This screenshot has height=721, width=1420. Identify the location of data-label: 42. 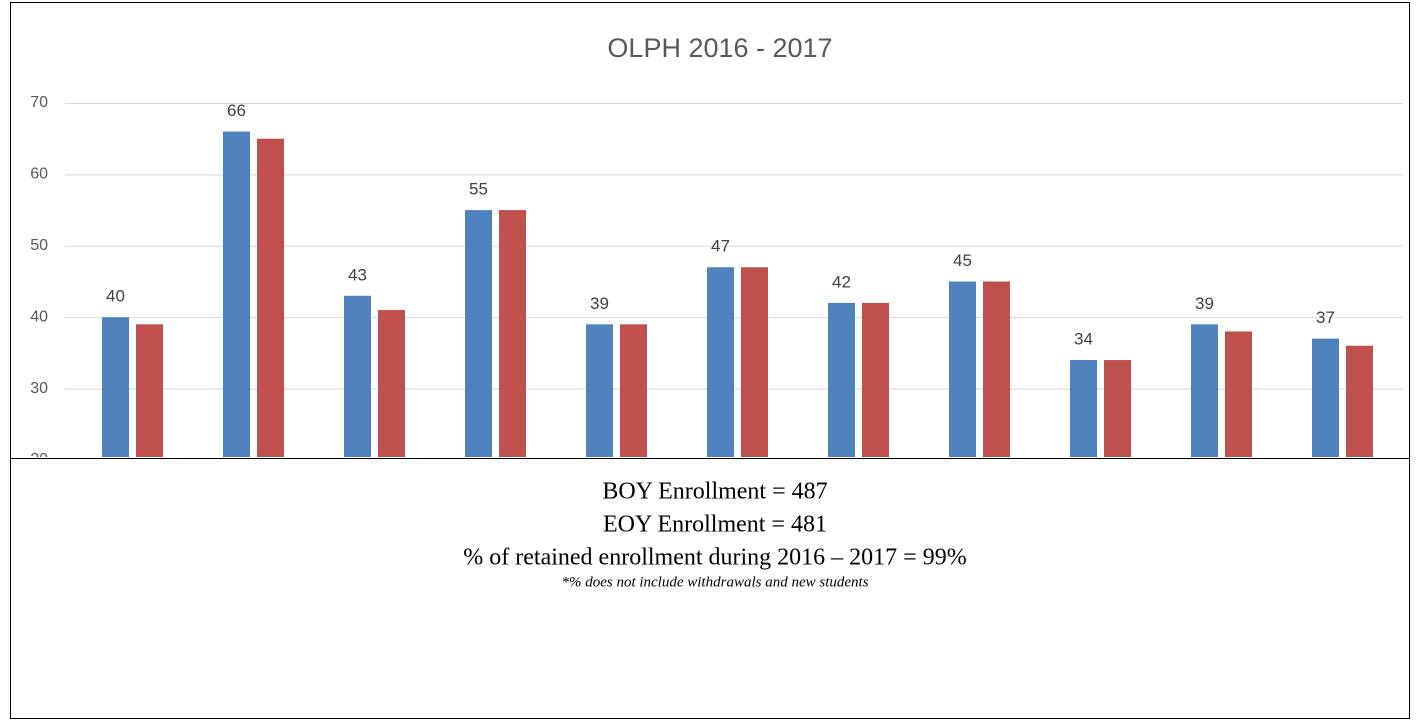
(841, 281).